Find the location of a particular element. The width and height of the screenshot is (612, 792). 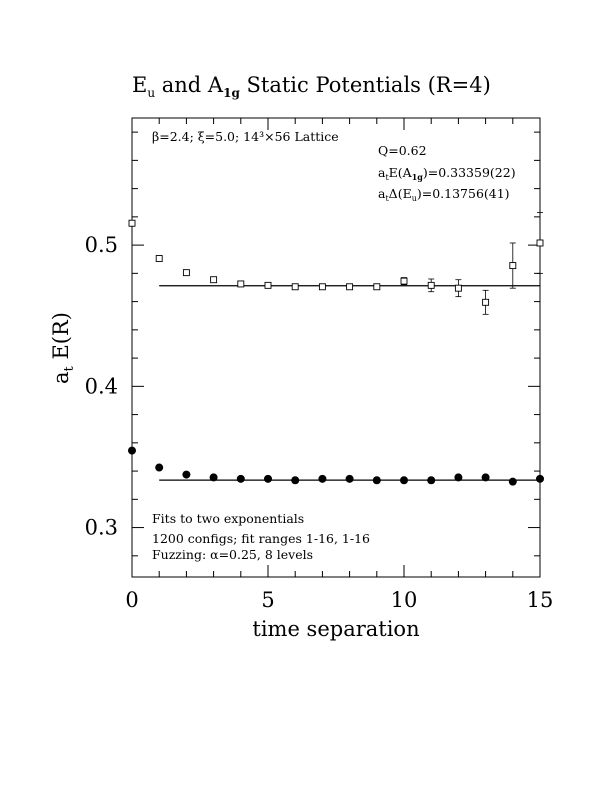

y-tick-label: 0.5 is located at coordinates (101, 245).